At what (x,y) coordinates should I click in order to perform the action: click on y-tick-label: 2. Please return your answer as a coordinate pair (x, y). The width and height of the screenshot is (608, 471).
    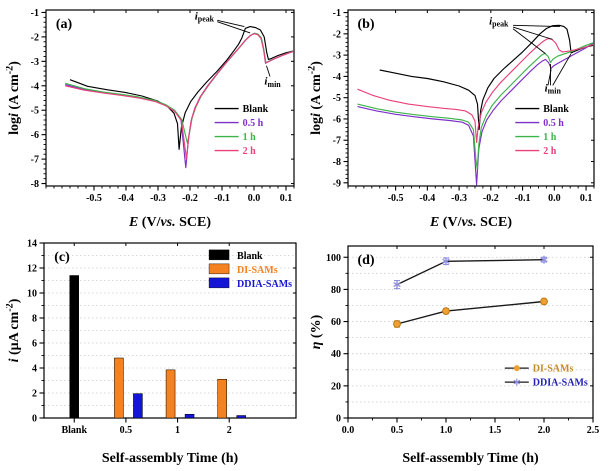
    Looking at the image, I should click on (34, 394).